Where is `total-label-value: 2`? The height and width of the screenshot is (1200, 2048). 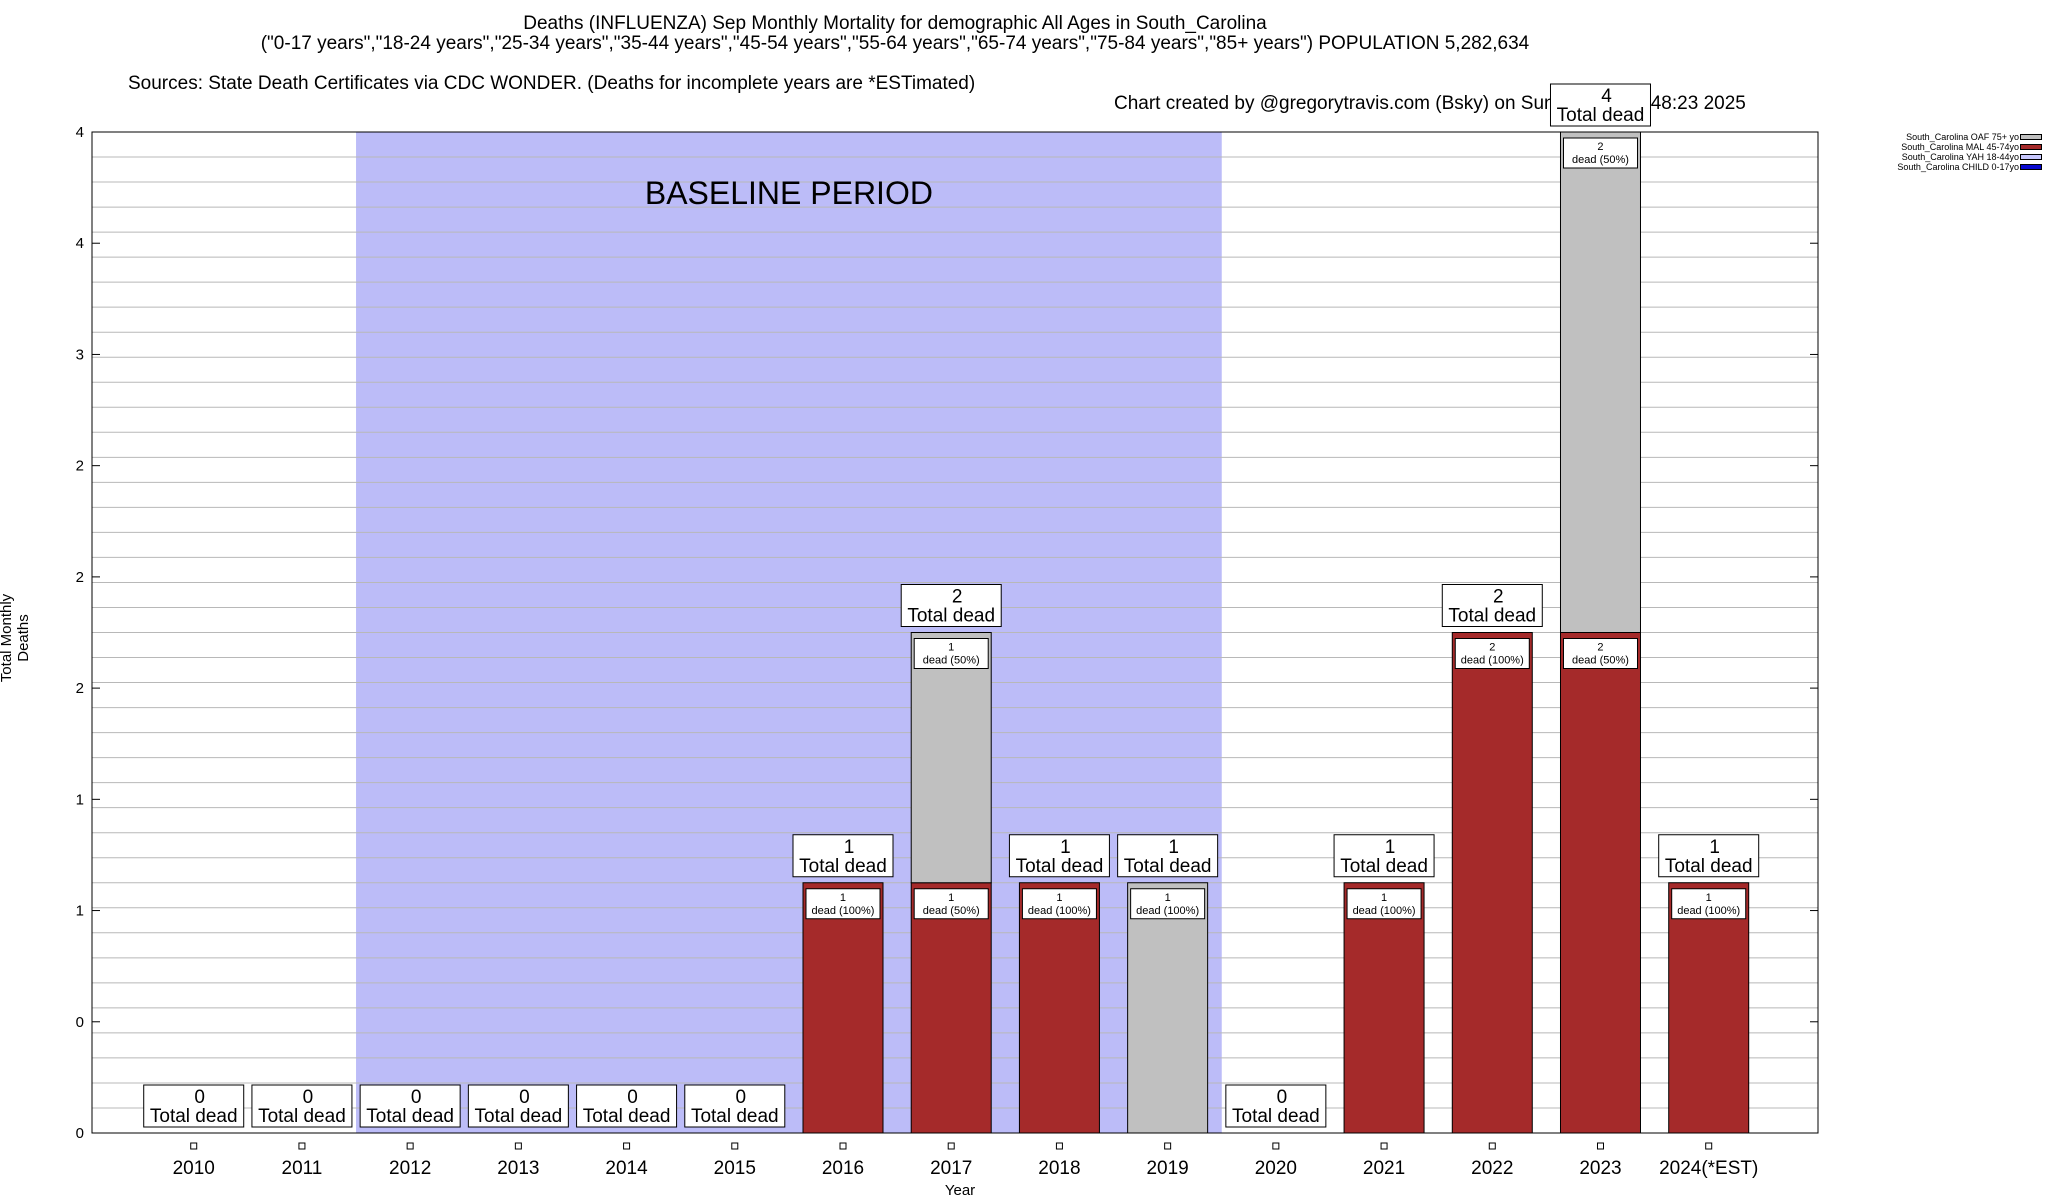
total-label-value: 2 is located at coordinates (957, 597).